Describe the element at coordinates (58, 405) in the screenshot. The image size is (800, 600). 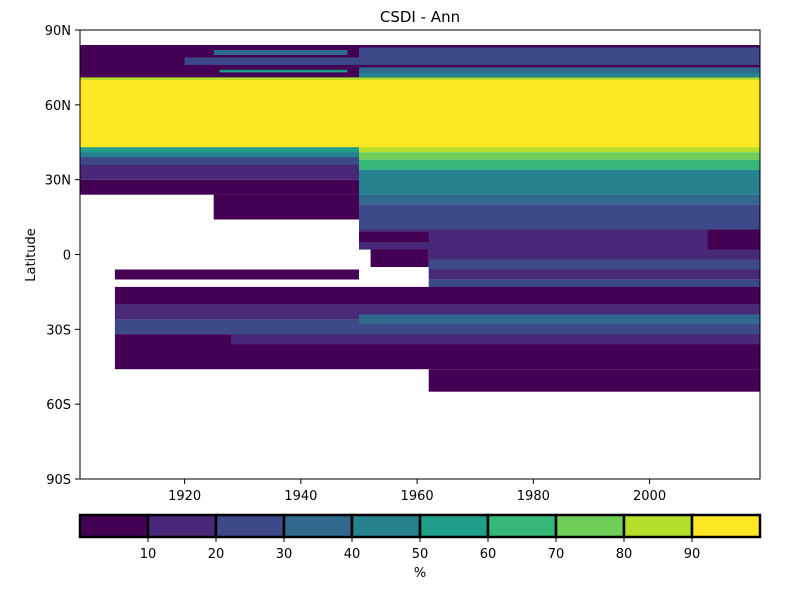
I see `y-tick-label: 60S` at that location.